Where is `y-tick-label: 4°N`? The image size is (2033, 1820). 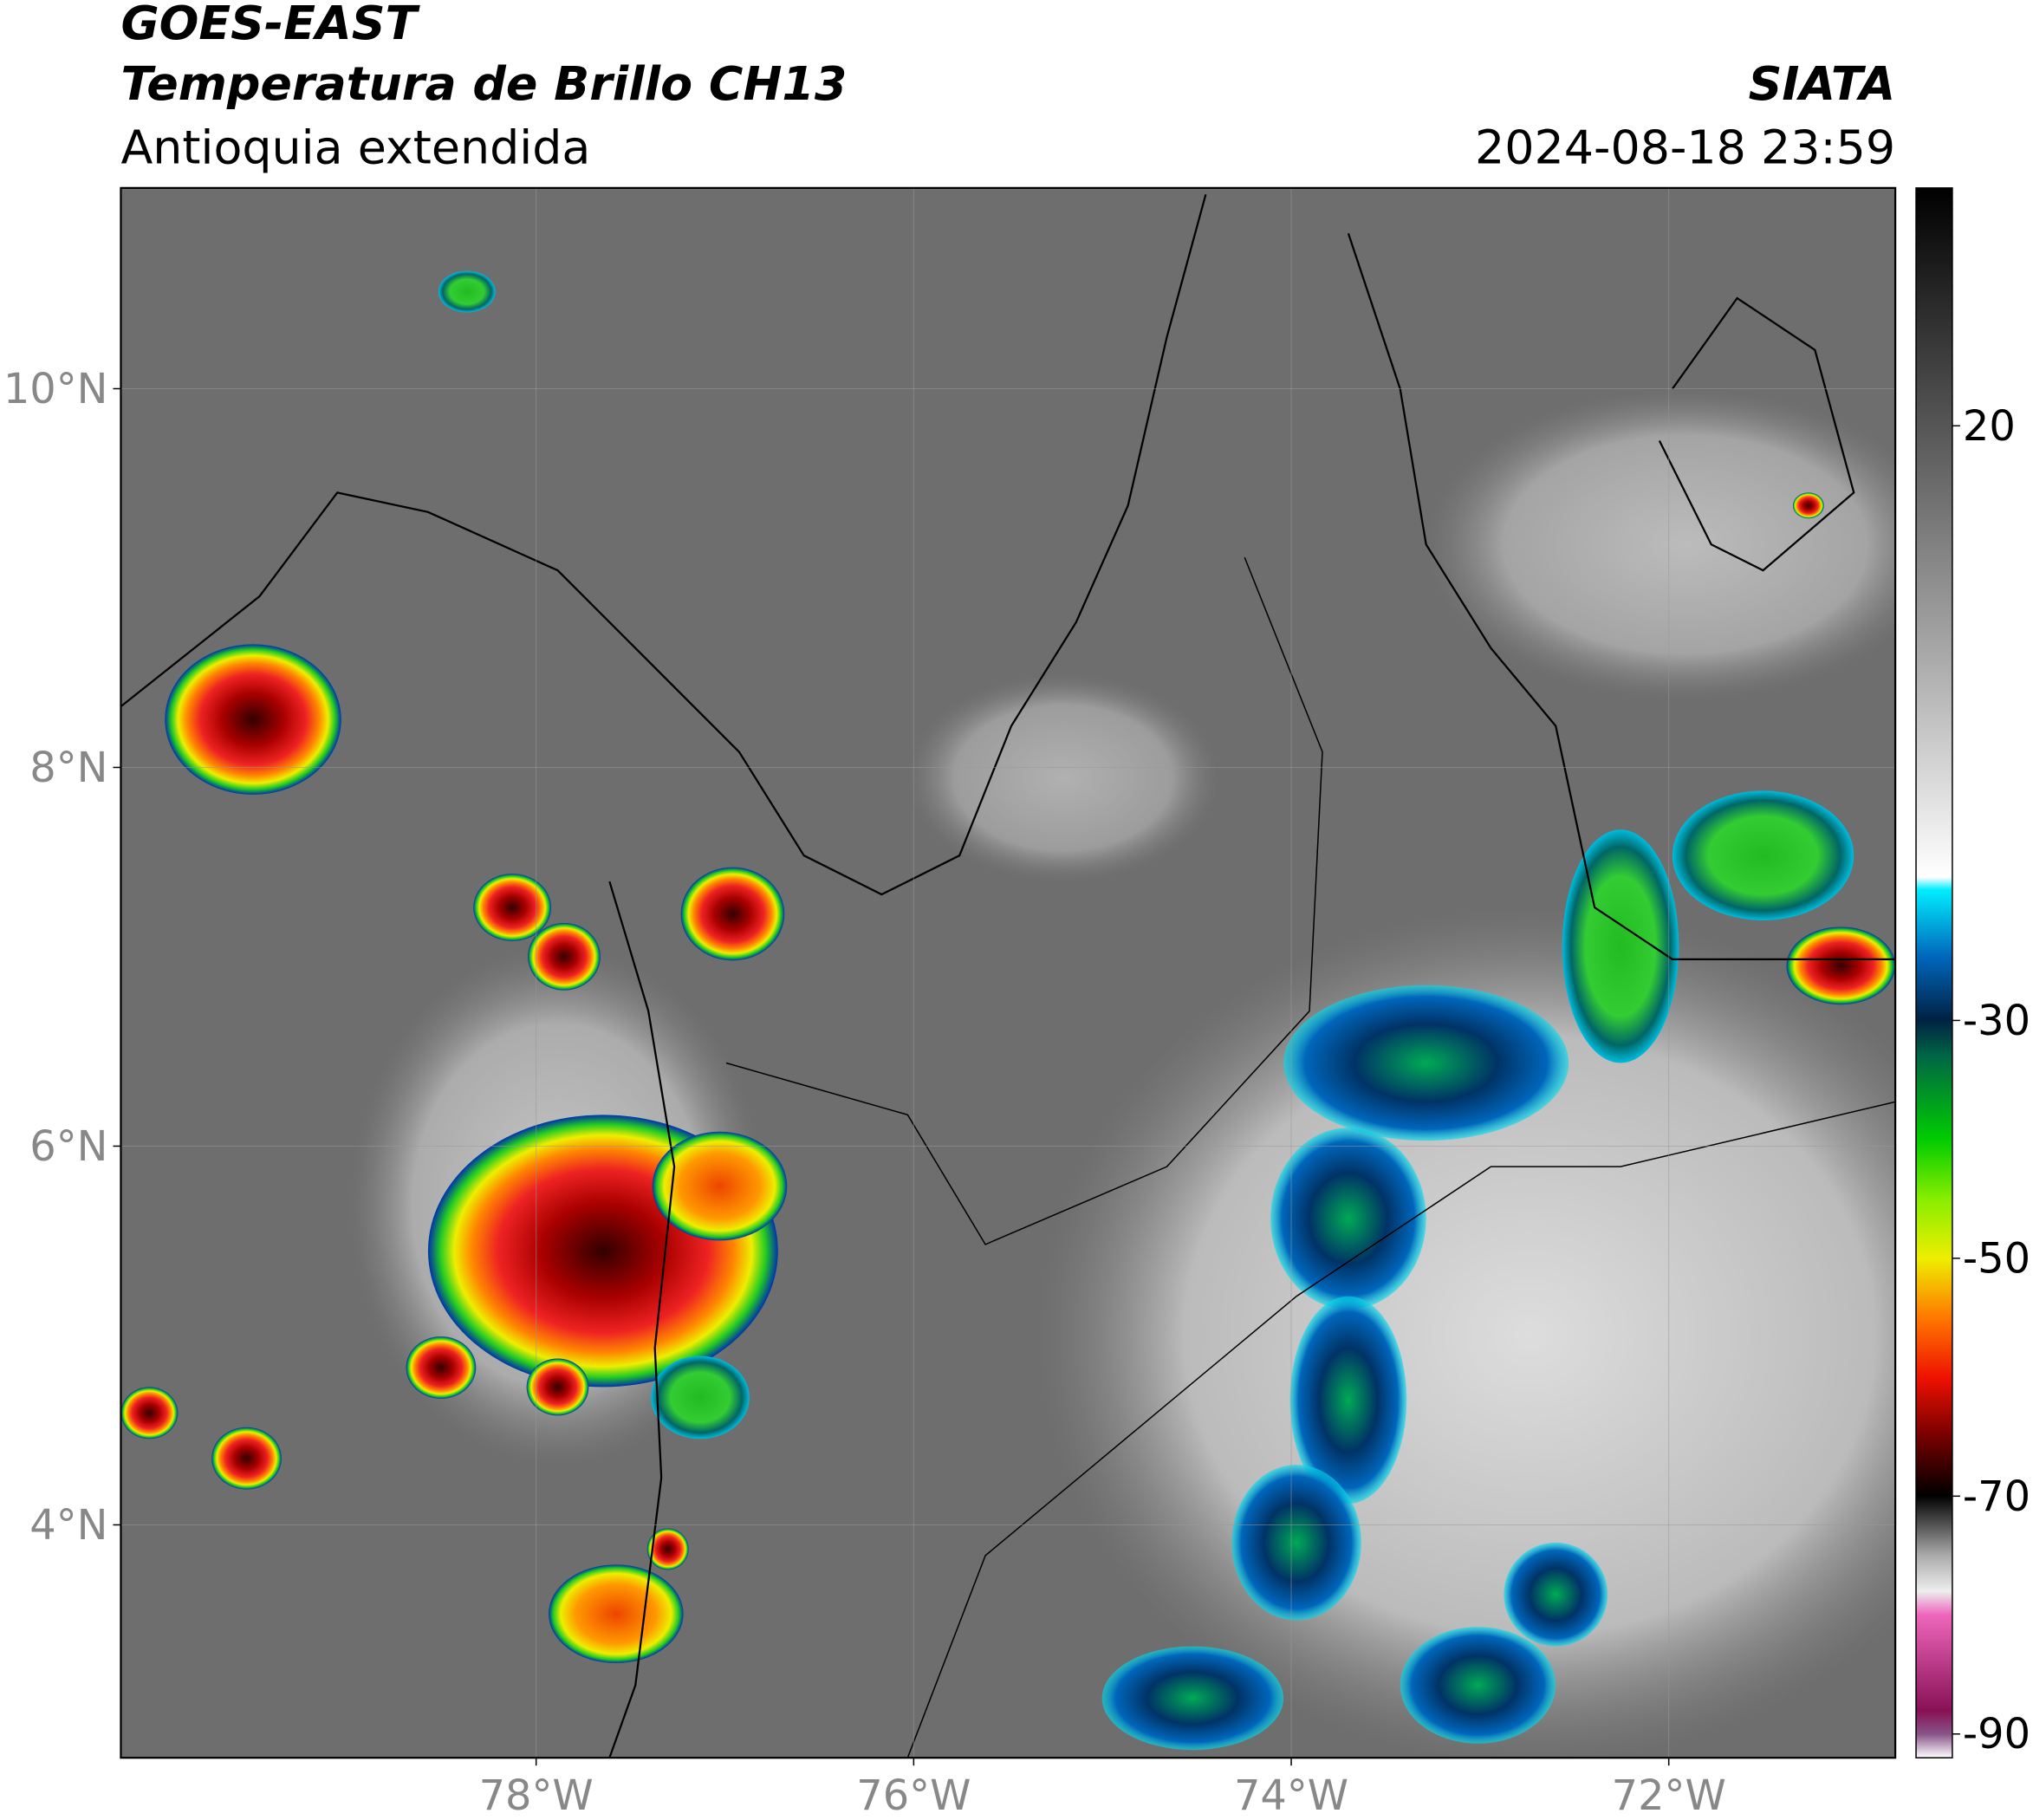
y-tick-label: 4°N is located at coordinates (68, 1526).